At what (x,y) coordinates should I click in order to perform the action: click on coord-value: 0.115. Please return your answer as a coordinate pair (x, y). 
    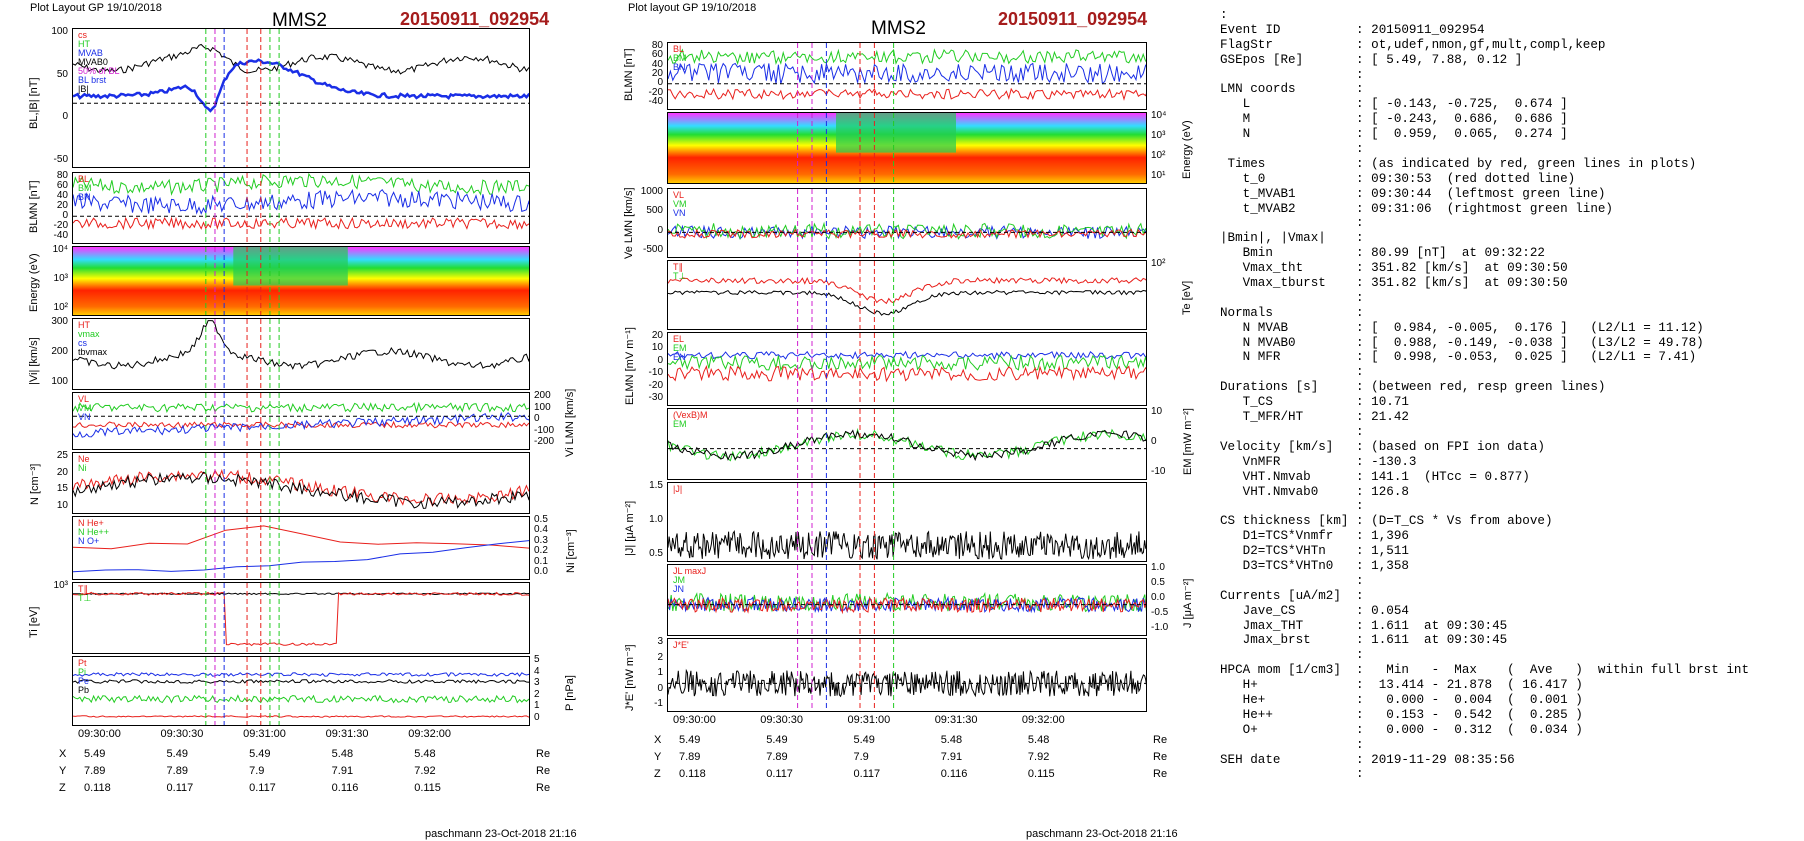
    Looking at the image, I should click on (1041, 774).